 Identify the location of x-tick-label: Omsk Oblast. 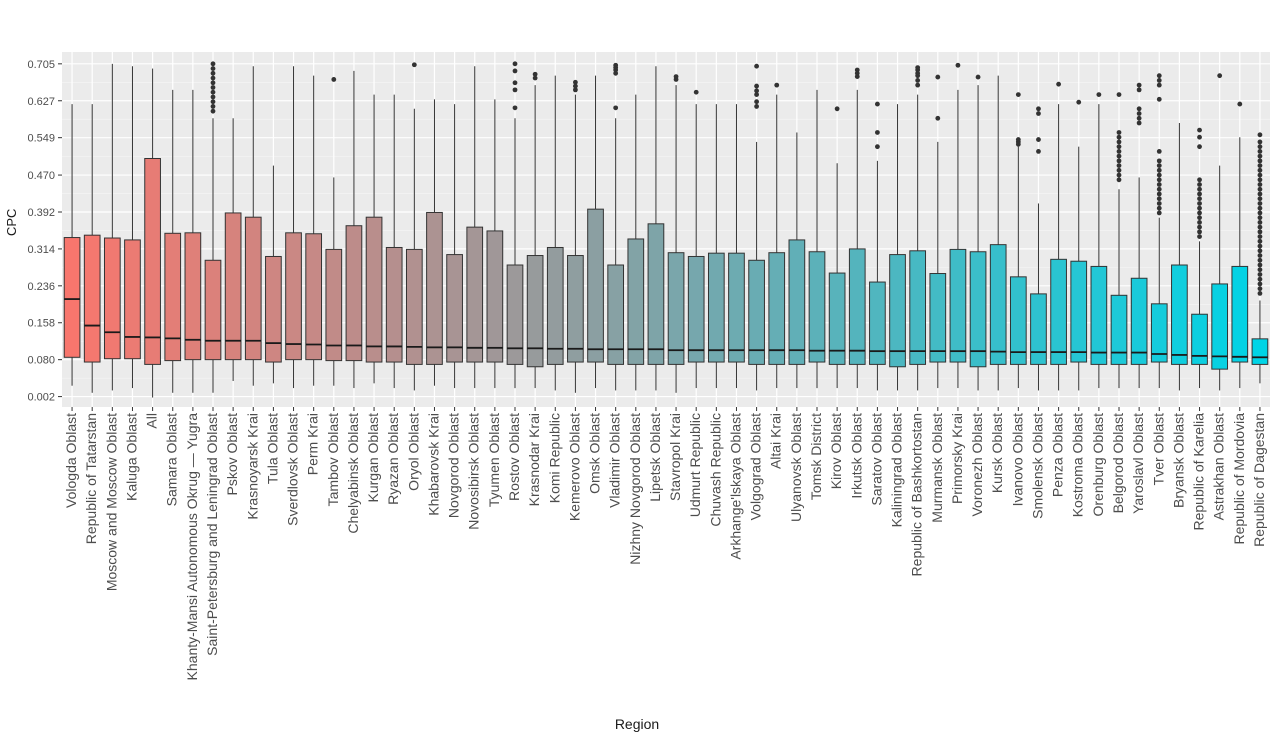
(595, 453).